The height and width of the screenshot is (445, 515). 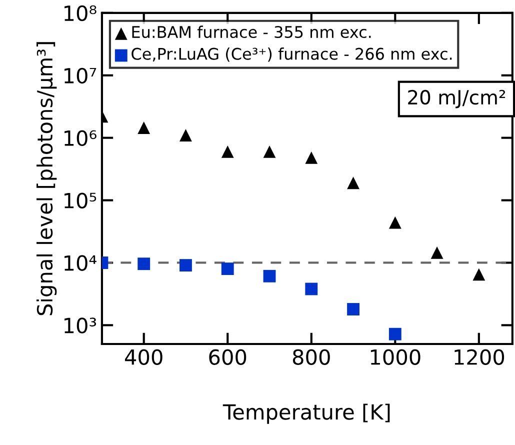 I want to click on annotation: 20 mJ/cm², so click(x=457, y=99).